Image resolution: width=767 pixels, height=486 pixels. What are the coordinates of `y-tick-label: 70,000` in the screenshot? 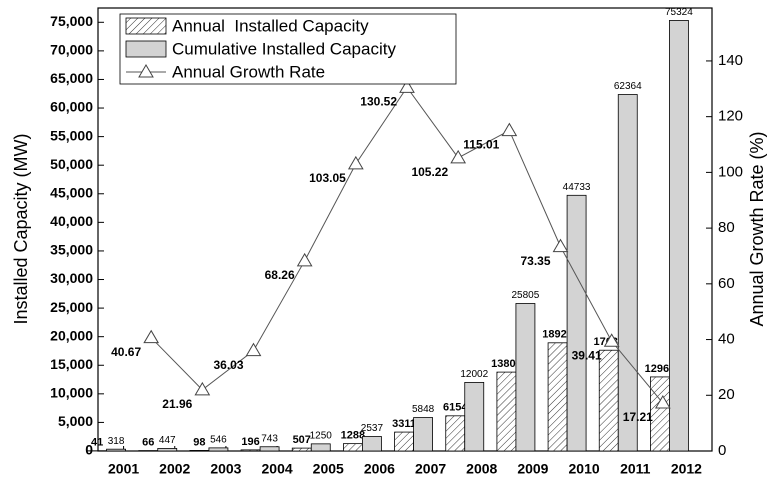 It's located at (71, 50).